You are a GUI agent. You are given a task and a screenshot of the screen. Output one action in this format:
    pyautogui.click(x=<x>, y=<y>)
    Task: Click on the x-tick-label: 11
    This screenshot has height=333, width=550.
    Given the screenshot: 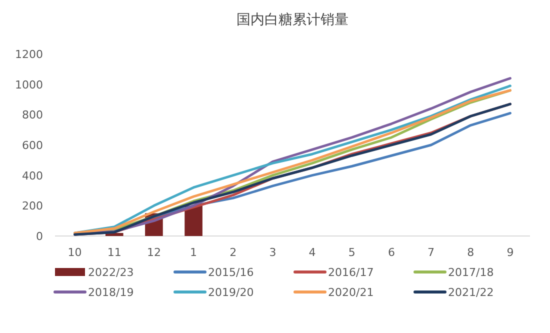 What is the action you would take?
    pyautogui.click(x=114, y=252)
    